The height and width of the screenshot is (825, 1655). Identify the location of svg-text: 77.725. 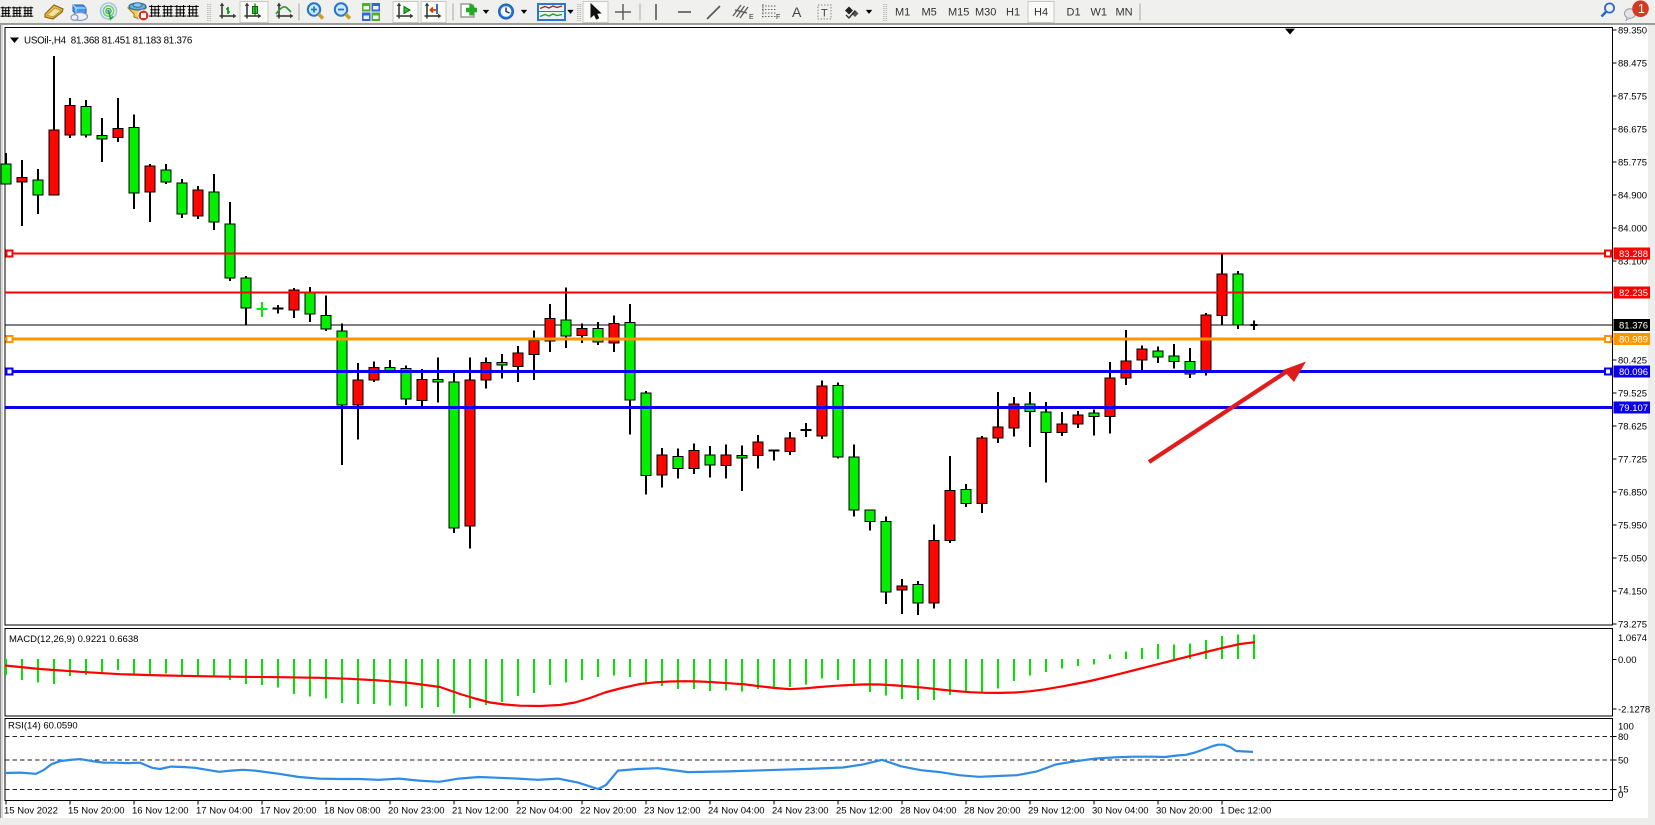
(1632, 459).